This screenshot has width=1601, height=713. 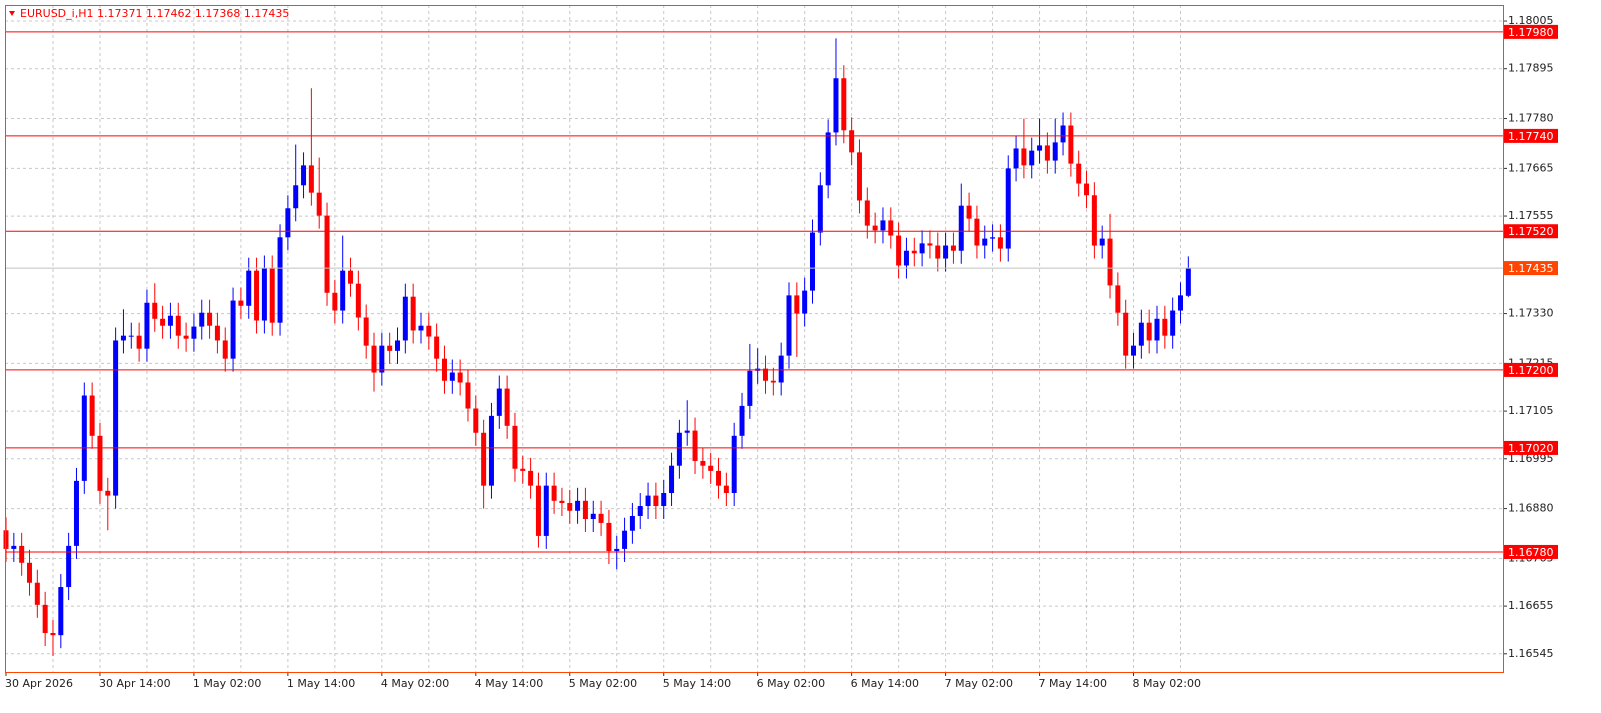 What do you see at coordinates (1531, 118) in the screenshot?
I see `y-tick-label: 1.17780` at bounding box center [1531, 118].